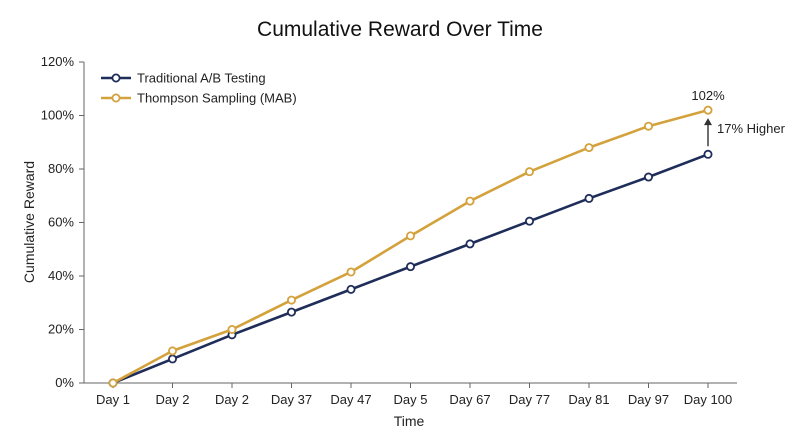 The height and width of the screenshot is (447, 800). What do you see at coordinates (61, 275) in the screenshot?
I see `y-tick-label: 40%` at bounding box center [61, 275].